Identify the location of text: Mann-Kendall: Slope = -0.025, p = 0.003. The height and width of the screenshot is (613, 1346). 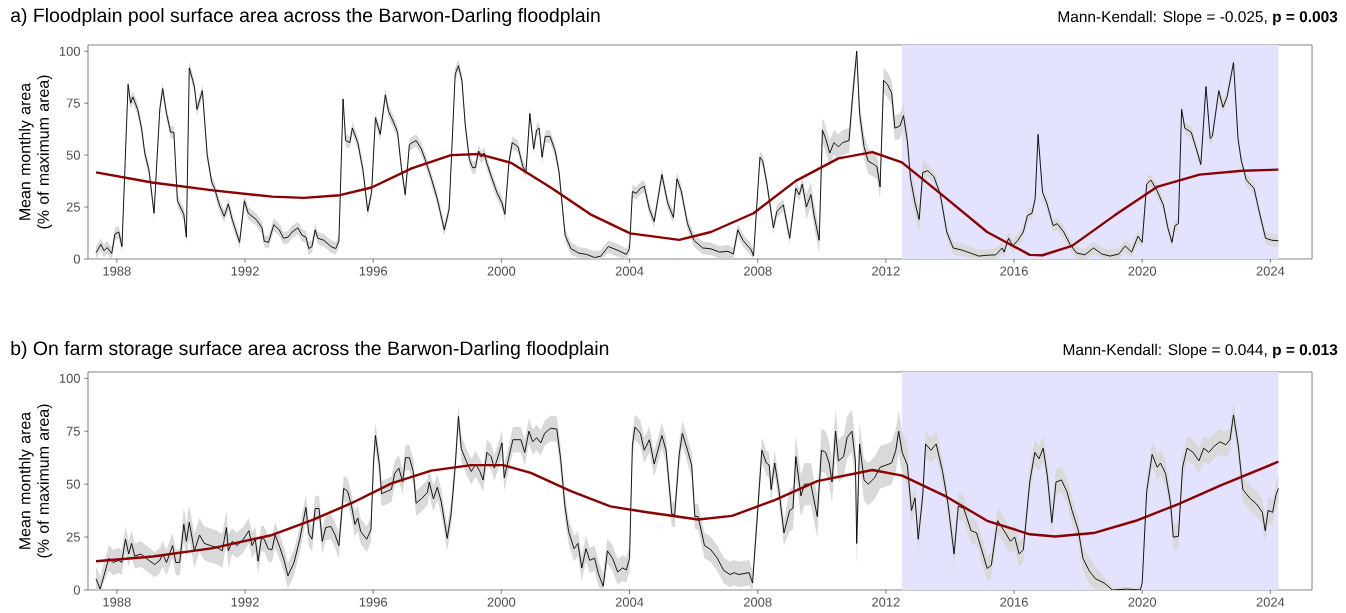
(1198, 18).